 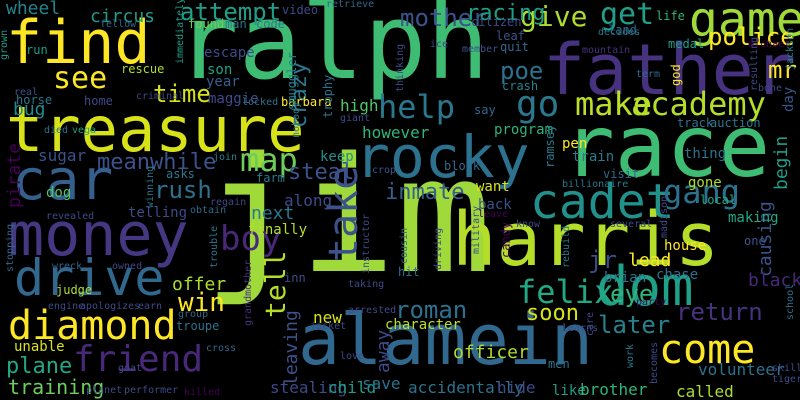 I want to click on word: bone, so click(x=770, y=88).